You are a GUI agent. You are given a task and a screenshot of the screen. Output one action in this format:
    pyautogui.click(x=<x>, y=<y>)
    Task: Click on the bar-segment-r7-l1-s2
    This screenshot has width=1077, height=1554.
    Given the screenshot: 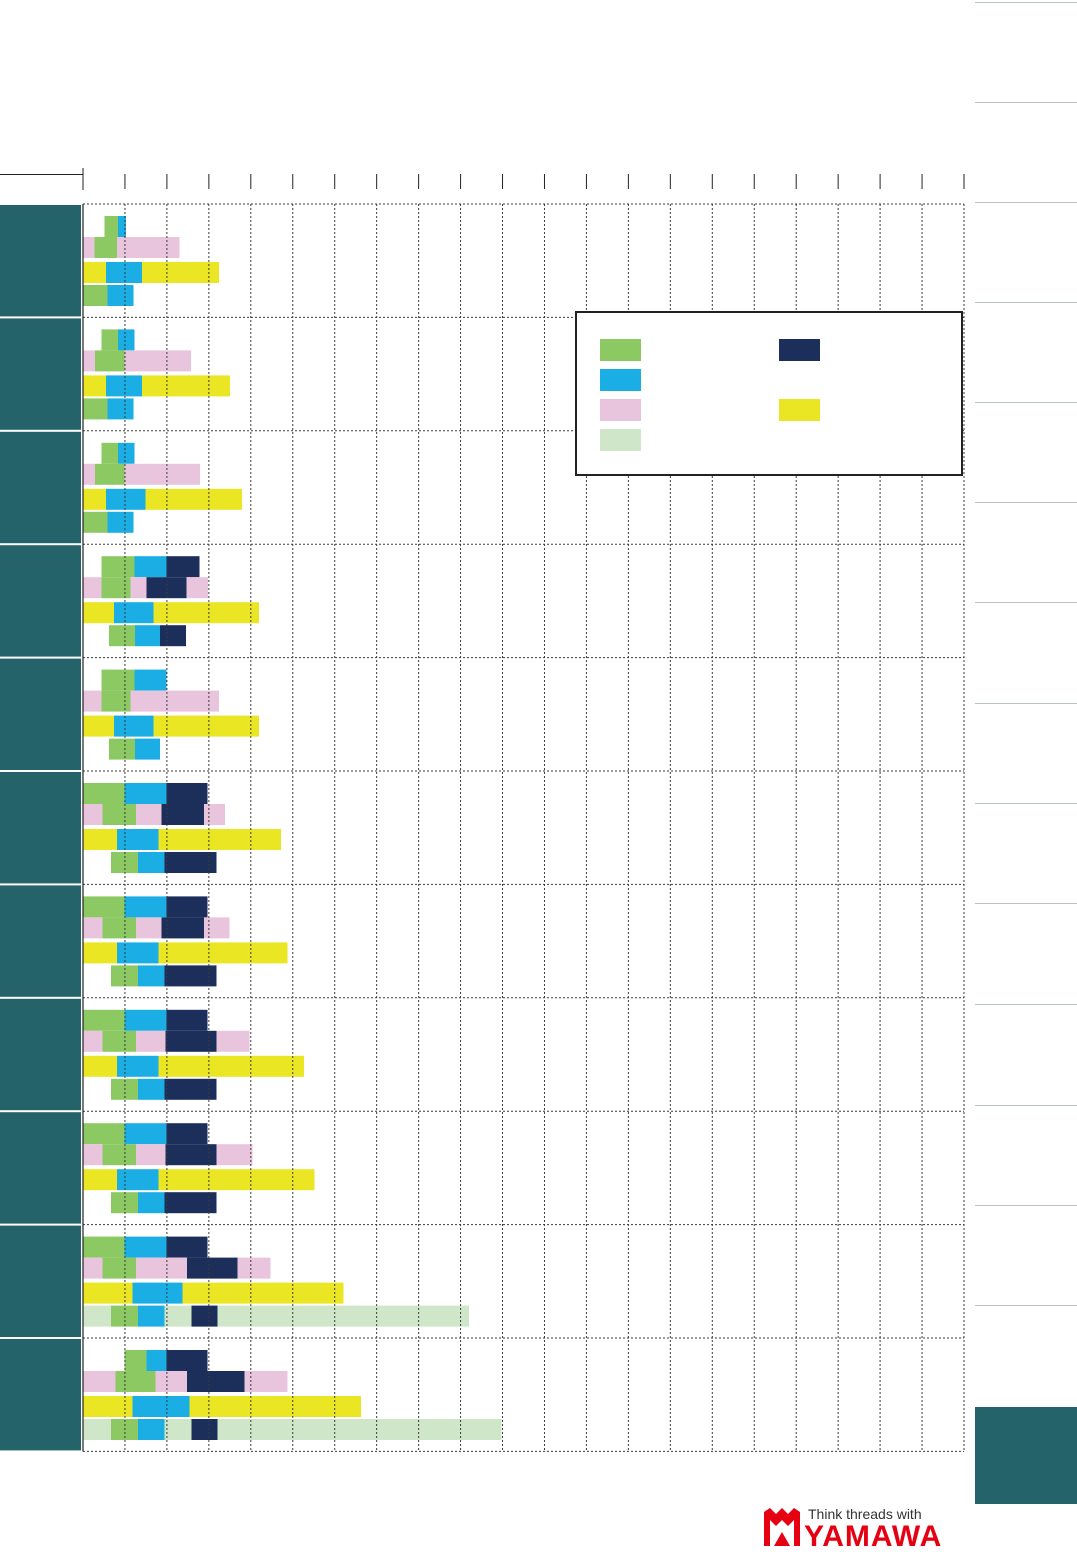 What is the action you would take?
    pyautogui.click(x=145, y=907)
    